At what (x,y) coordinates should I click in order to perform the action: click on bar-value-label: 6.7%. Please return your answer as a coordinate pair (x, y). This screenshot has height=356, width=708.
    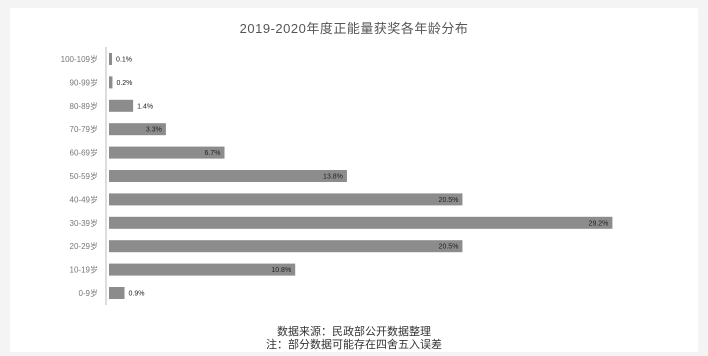
    Looking at the image, I should click on (213, 153).